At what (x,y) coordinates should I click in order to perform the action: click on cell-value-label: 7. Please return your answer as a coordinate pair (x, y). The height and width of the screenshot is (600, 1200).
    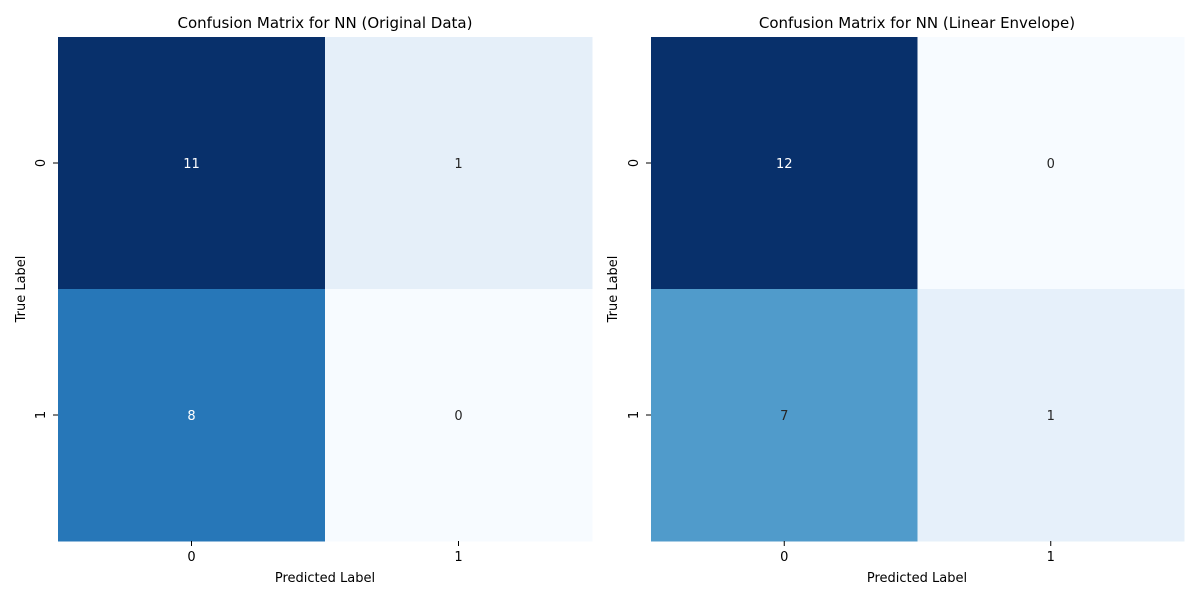
    Looking at the image, I should click on (784, 416).